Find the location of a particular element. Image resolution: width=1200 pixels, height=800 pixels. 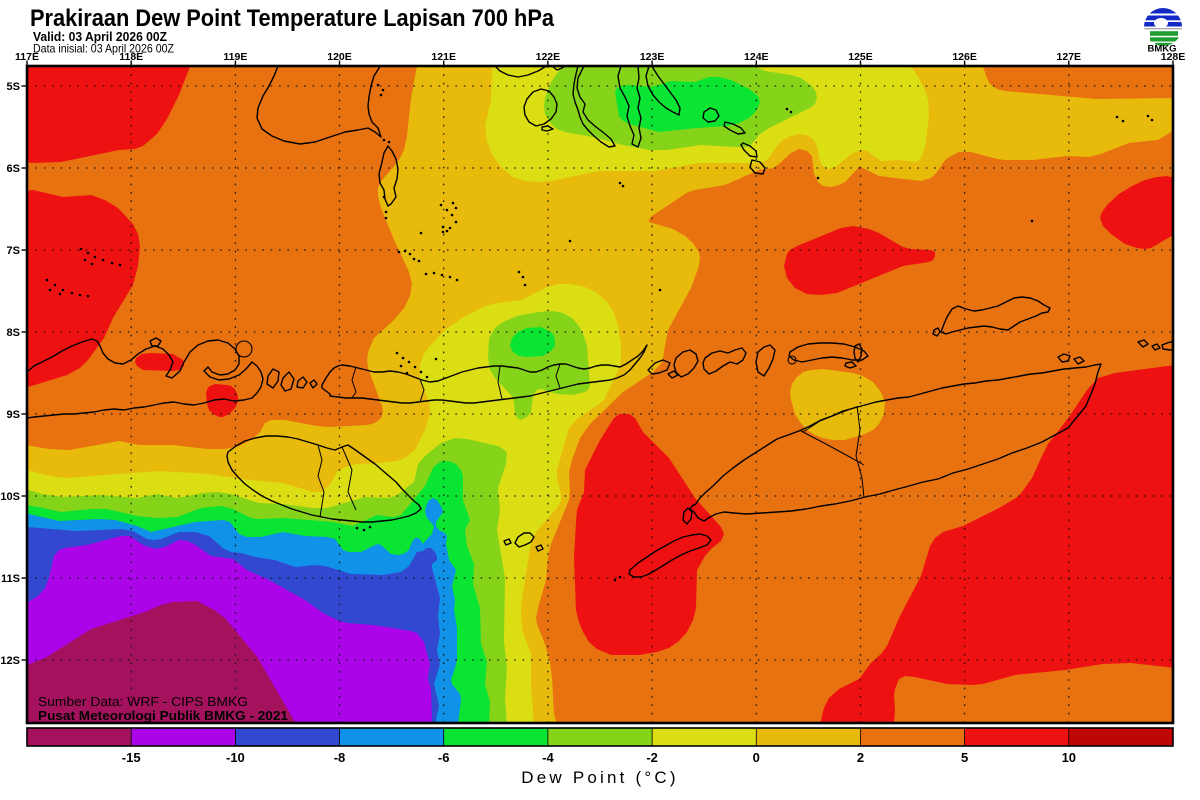

svg-text:Pusat Meteorologi Publik BMKG: Pusat Meteorologi Publik BMKG - 2021 is located at coordinates (163, 715).